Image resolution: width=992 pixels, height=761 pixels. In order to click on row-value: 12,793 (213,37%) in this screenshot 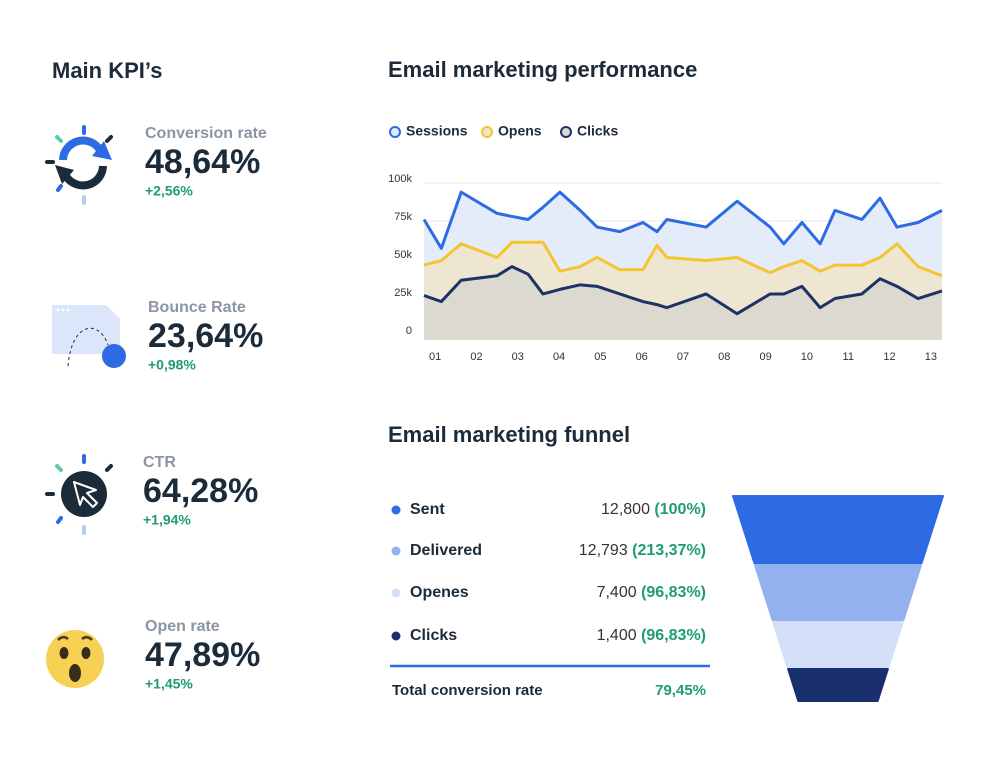, I will do `click(642, 550)`.